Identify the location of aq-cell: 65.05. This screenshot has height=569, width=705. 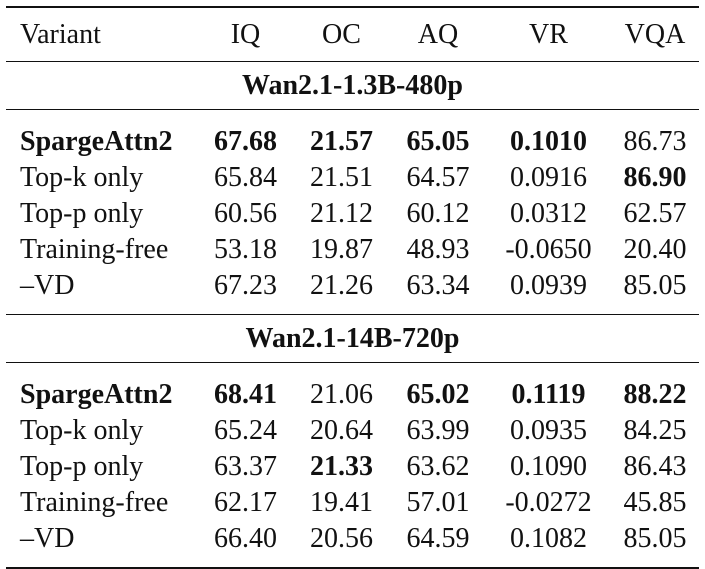
(438, 141).